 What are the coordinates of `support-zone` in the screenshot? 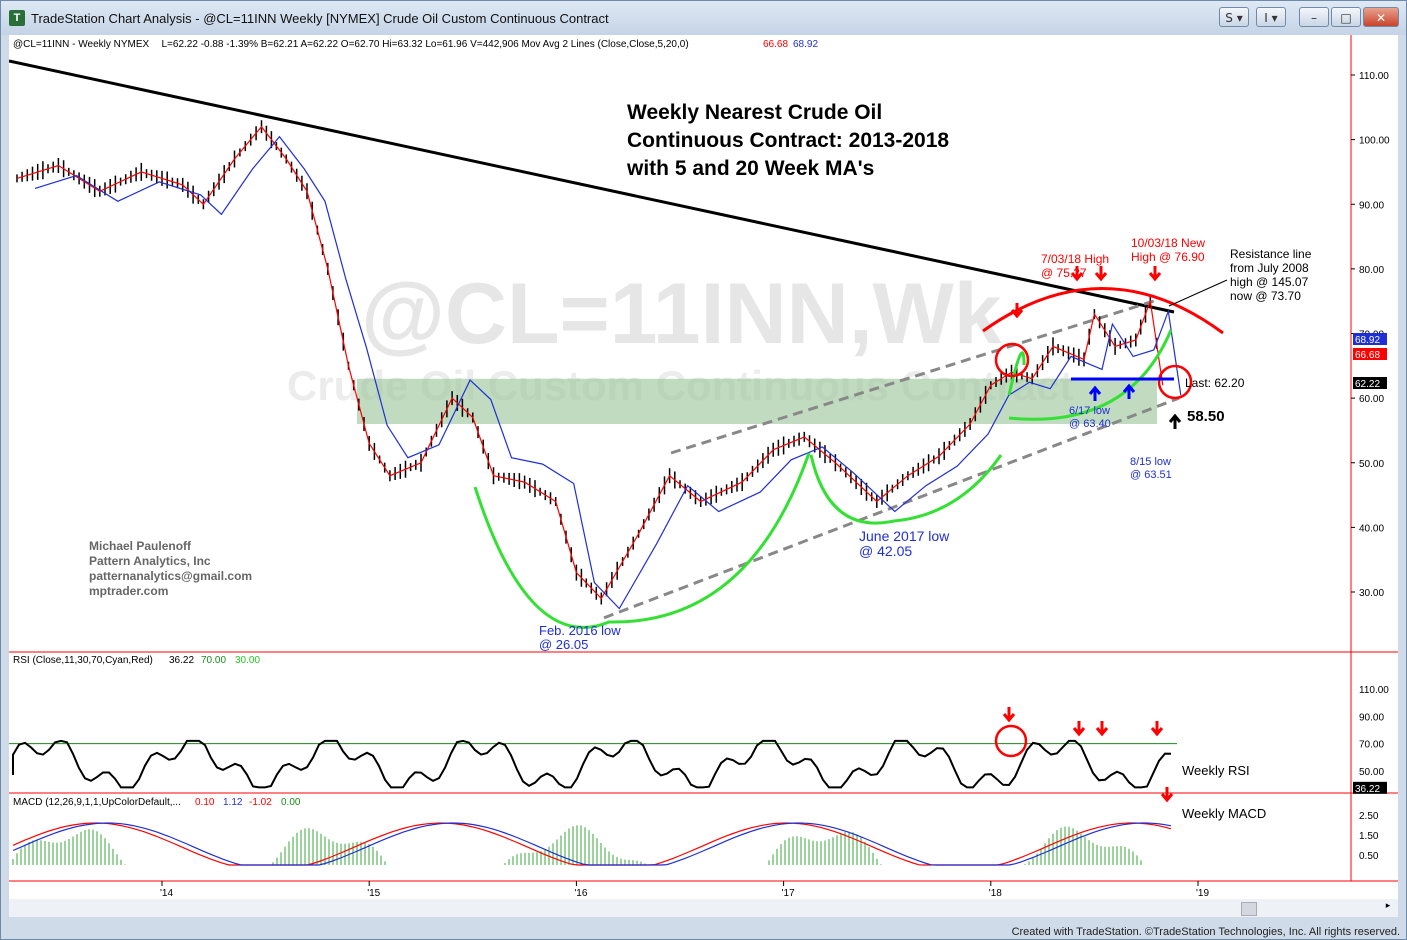 It's located at (757, 401).